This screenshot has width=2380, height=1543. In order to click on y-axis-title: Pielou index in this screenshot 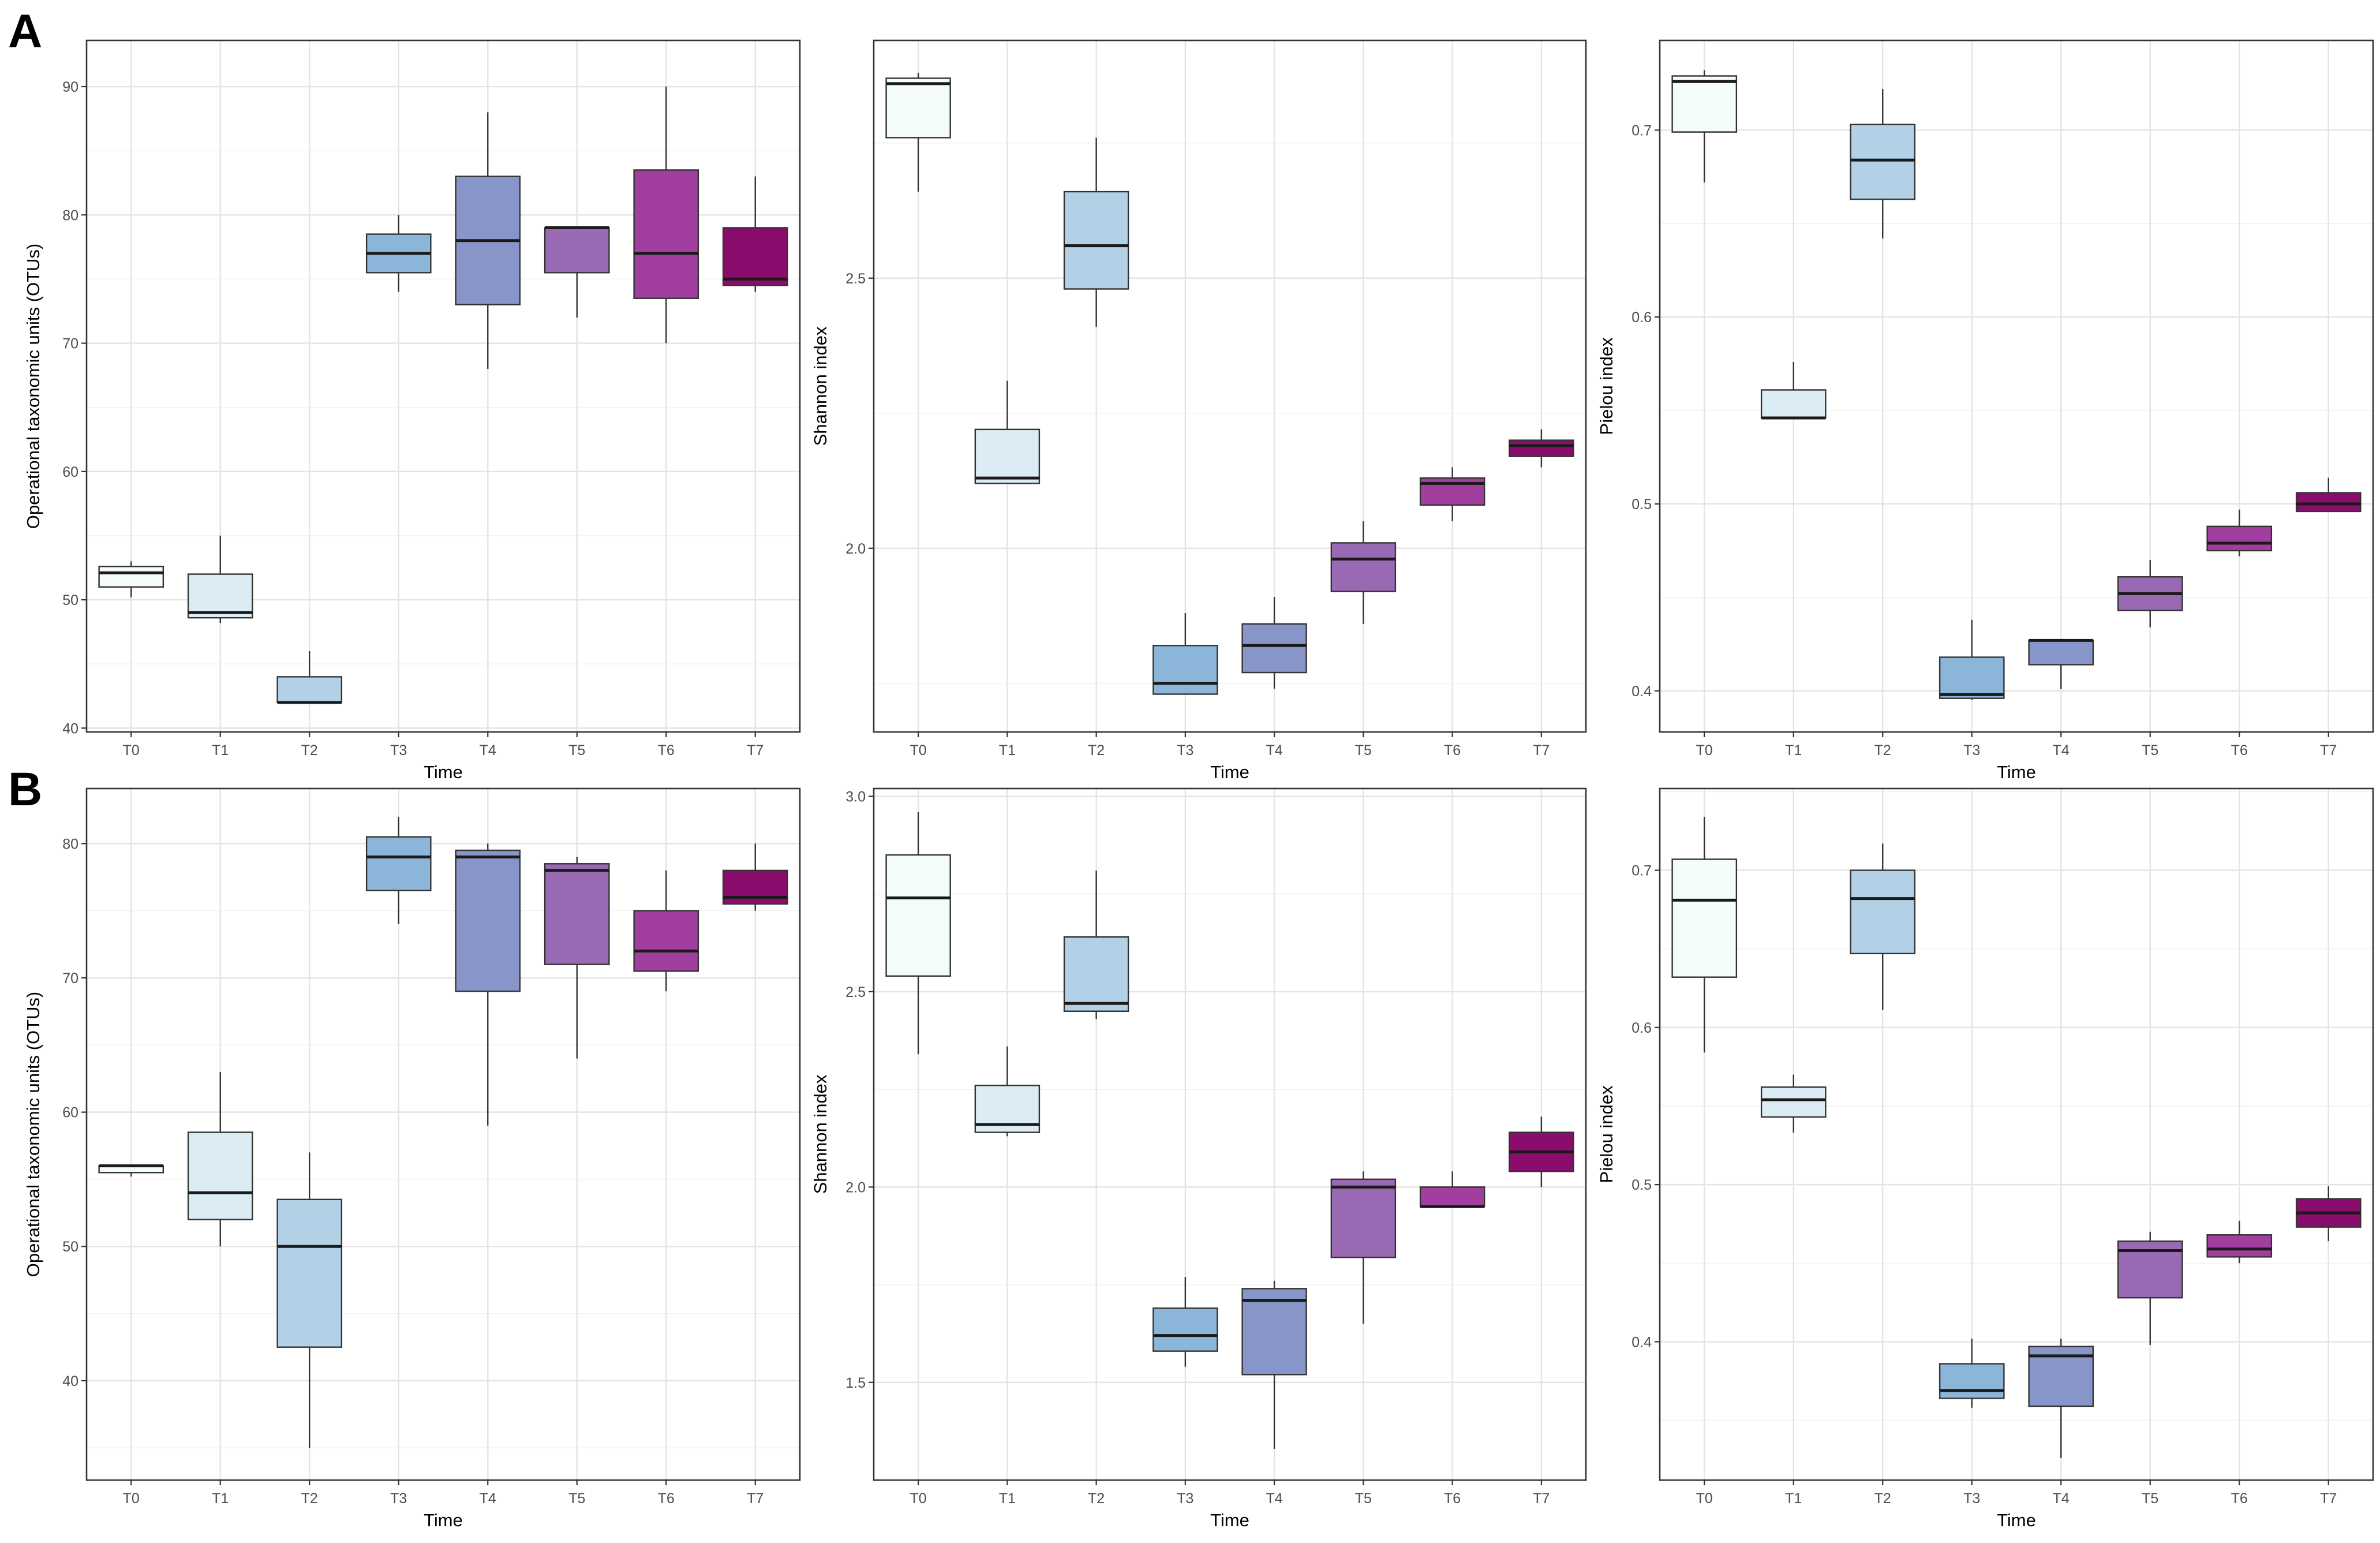, I will do `click(1606, 1134)`.